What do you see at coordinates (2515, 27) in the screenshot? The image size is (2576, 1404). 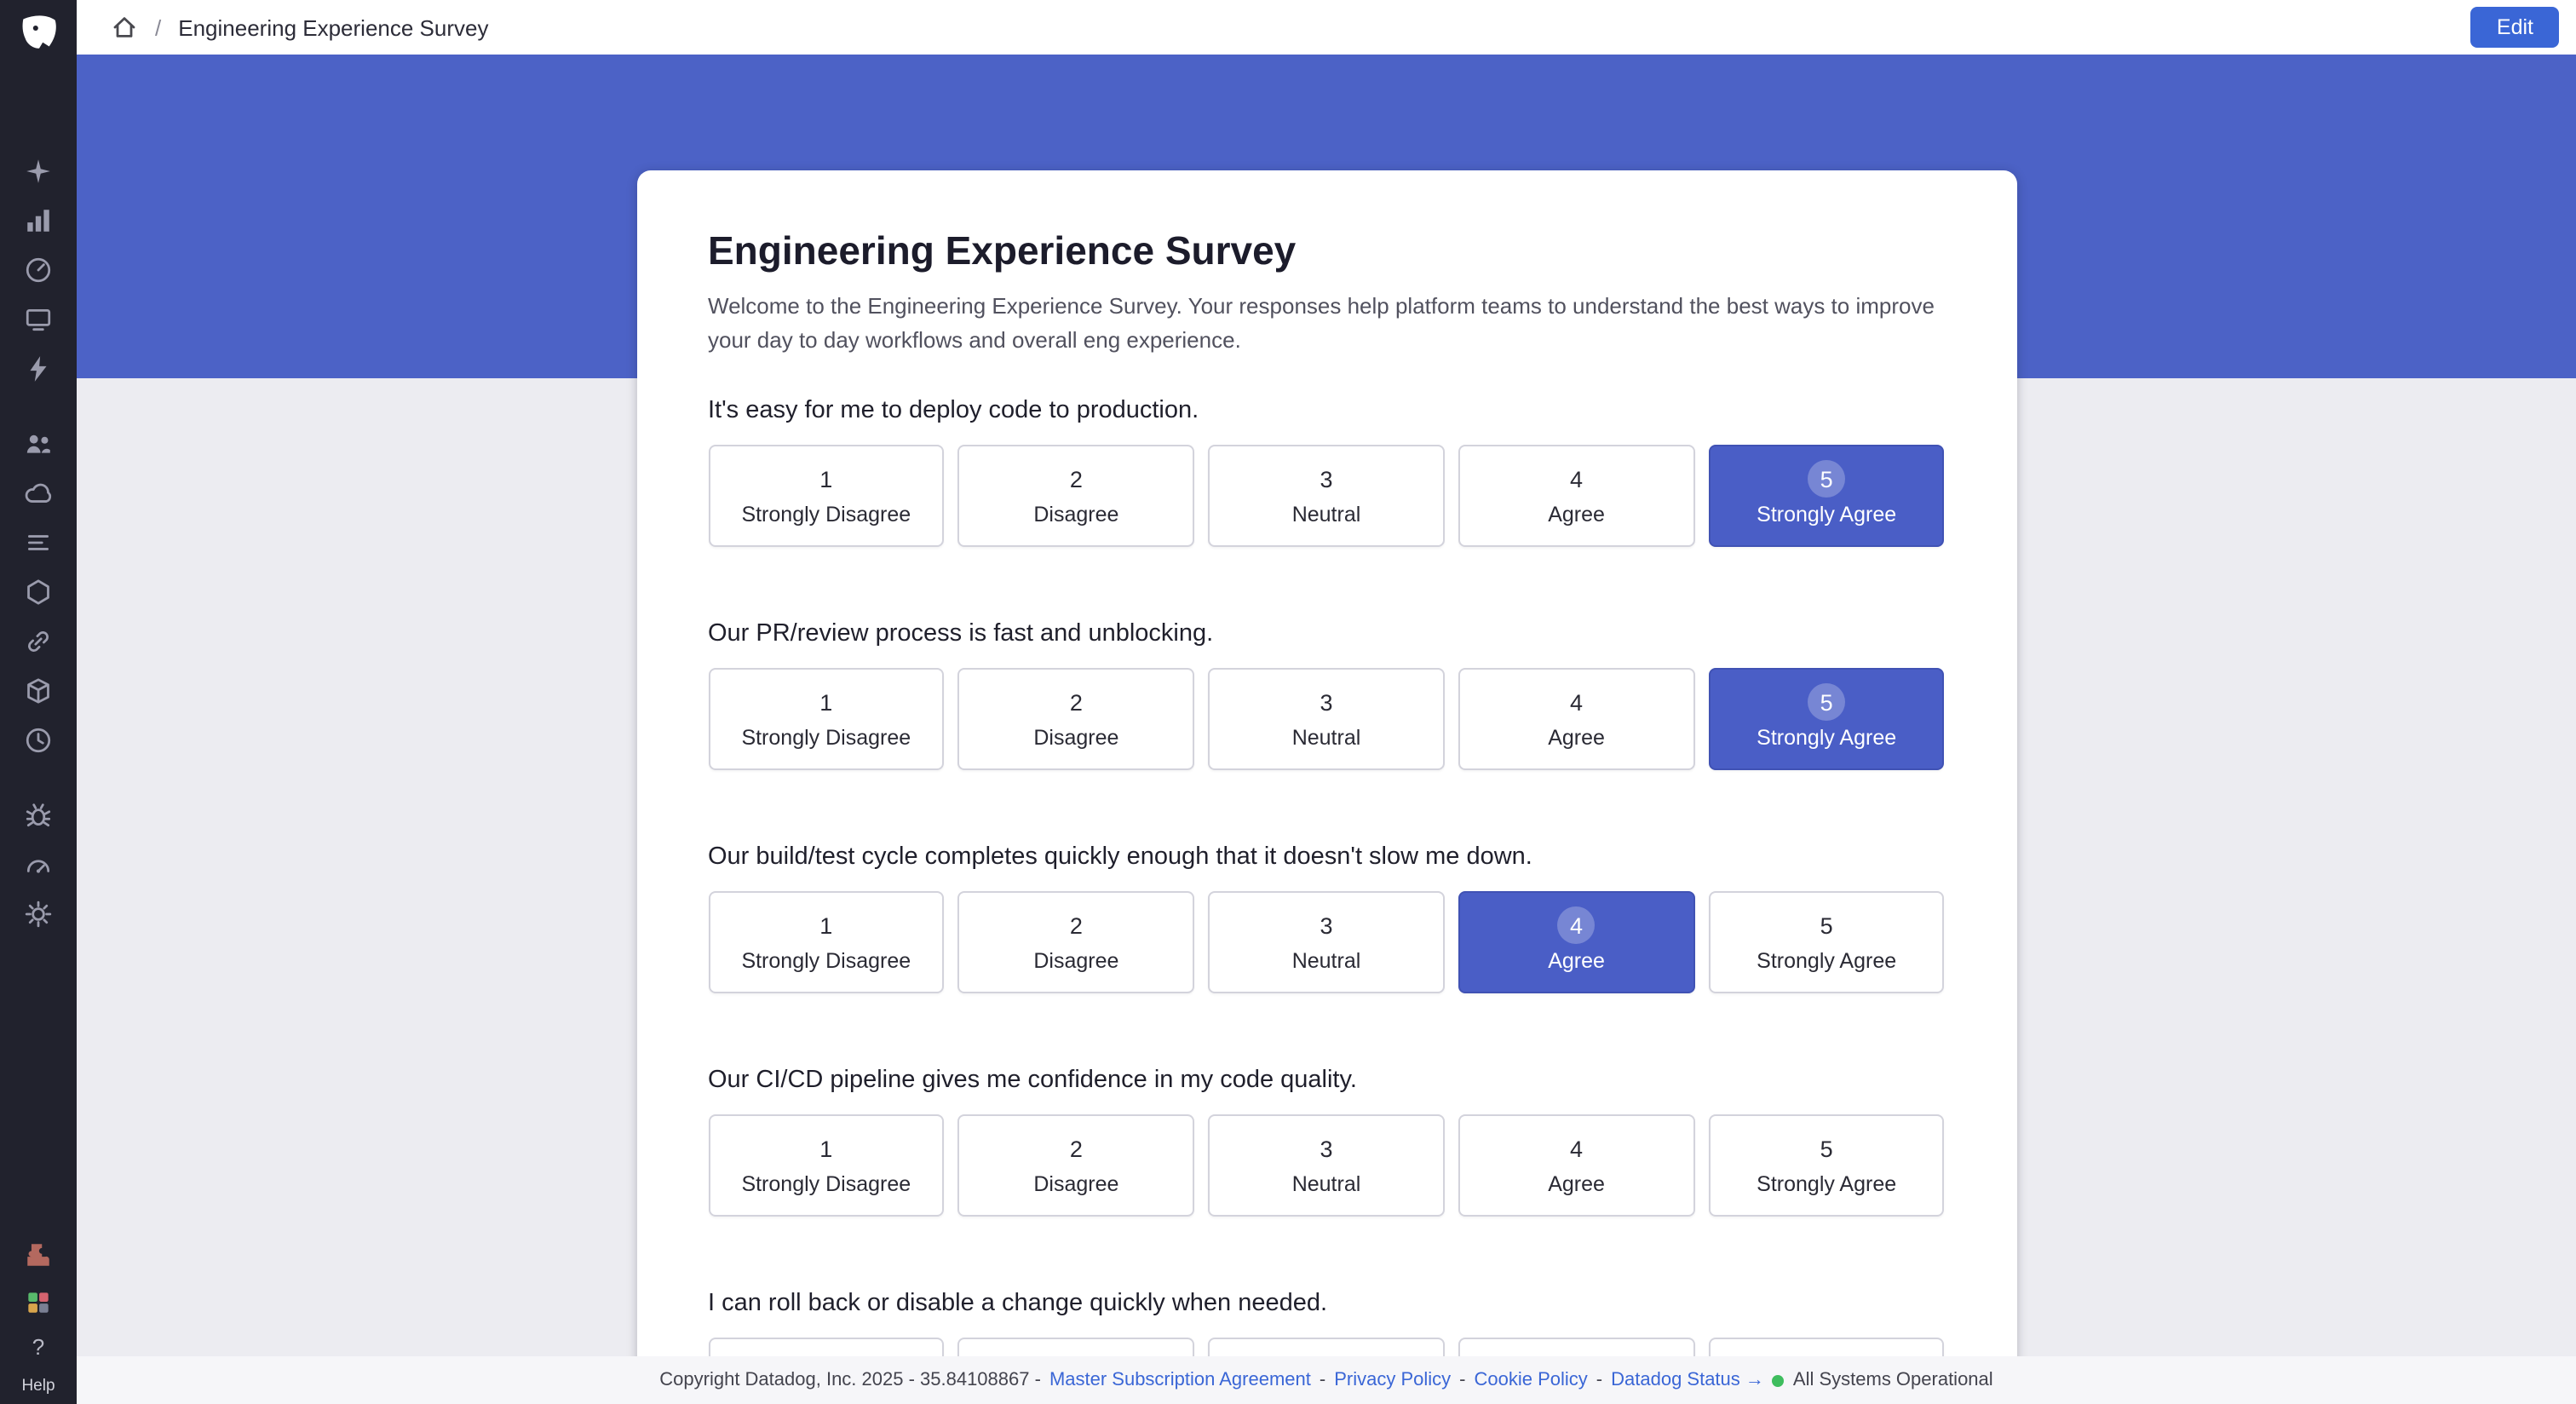 I see `edit-button: Edit` at bounding box center [2515, 27].